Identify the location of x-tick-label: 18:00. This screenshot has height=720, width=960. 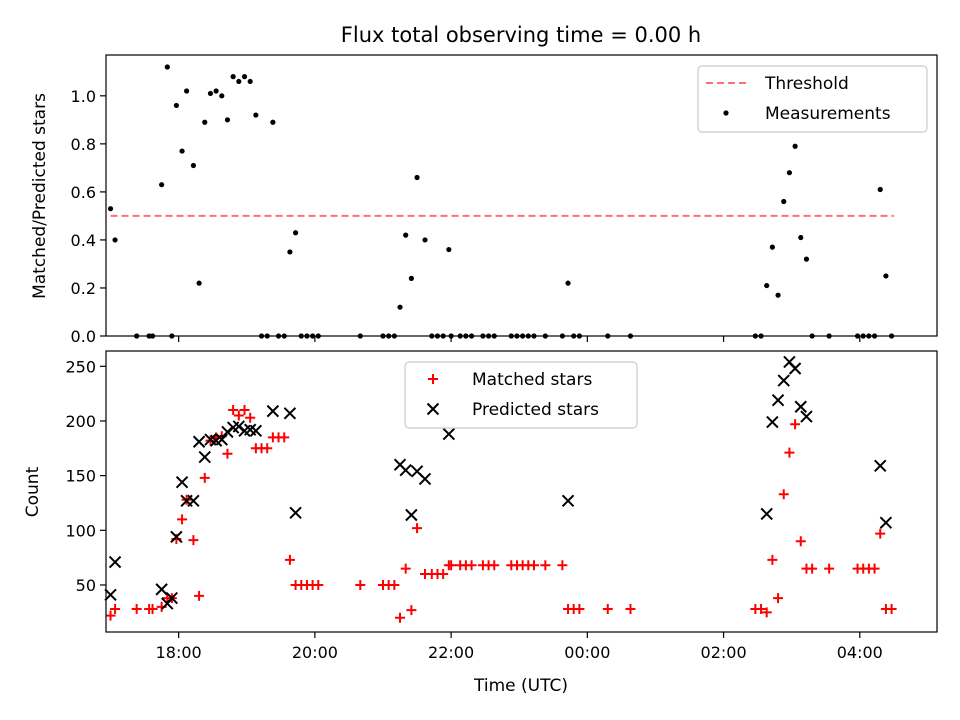
(179, 652).